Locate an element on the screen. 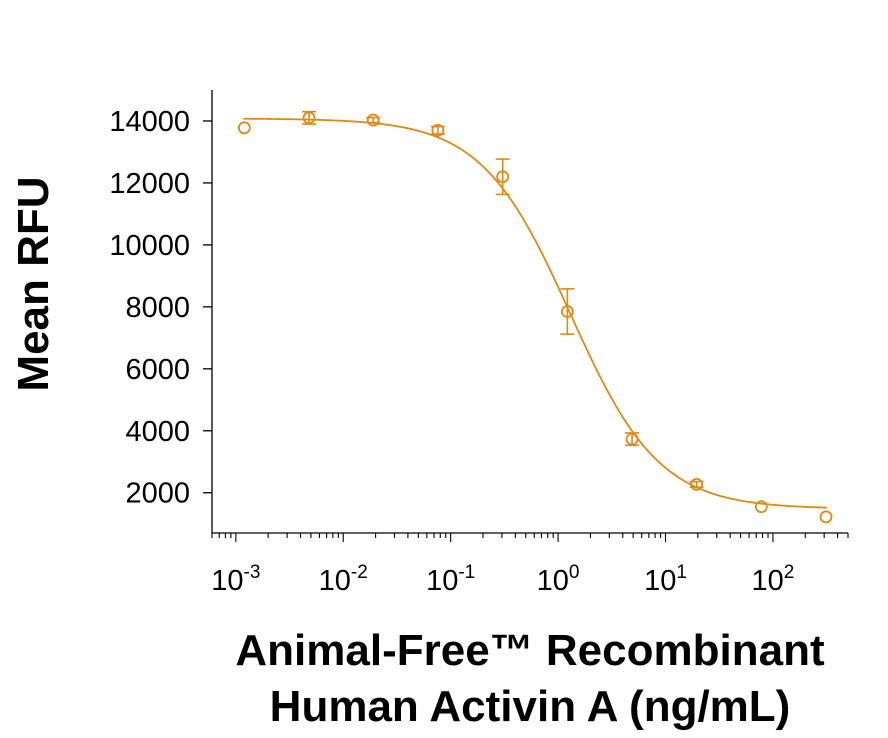  y-tick-label: 2000 is located at coordinates (157, 494).